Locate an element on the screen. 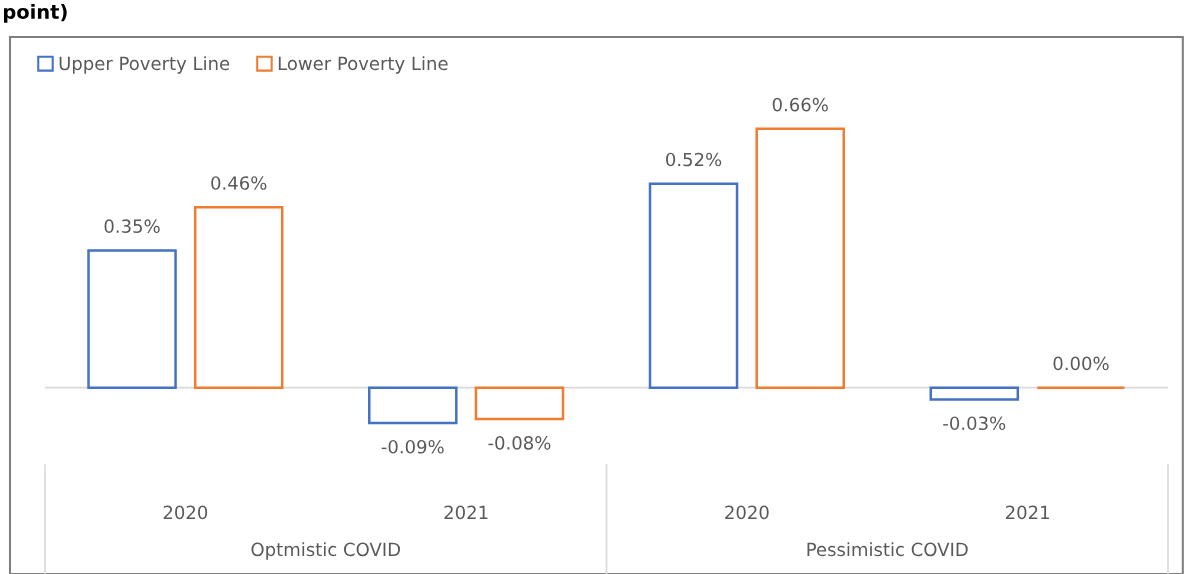 The image size is (1184, 574). text: Pessimistic COVID is located at coordinates (887, 549).